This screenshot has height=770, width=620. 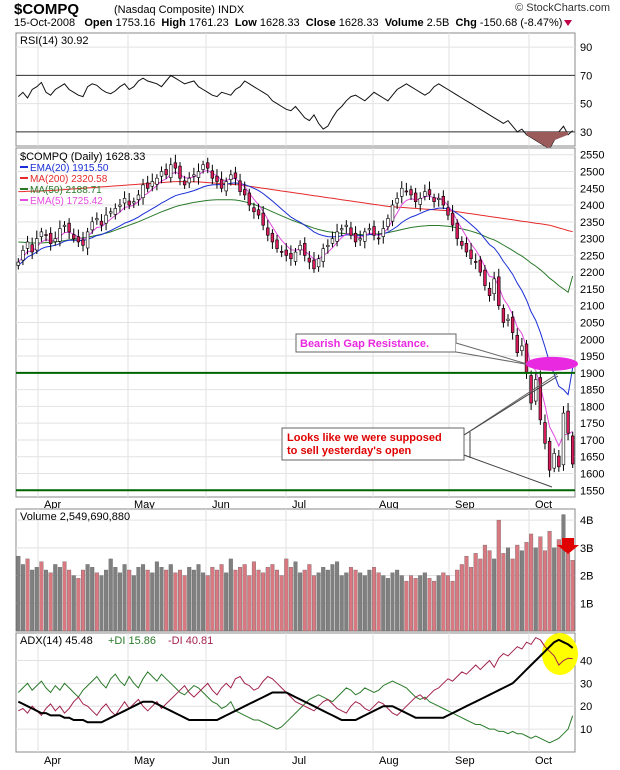 I want to click on rsi-panel, so click(x=295, y=89).